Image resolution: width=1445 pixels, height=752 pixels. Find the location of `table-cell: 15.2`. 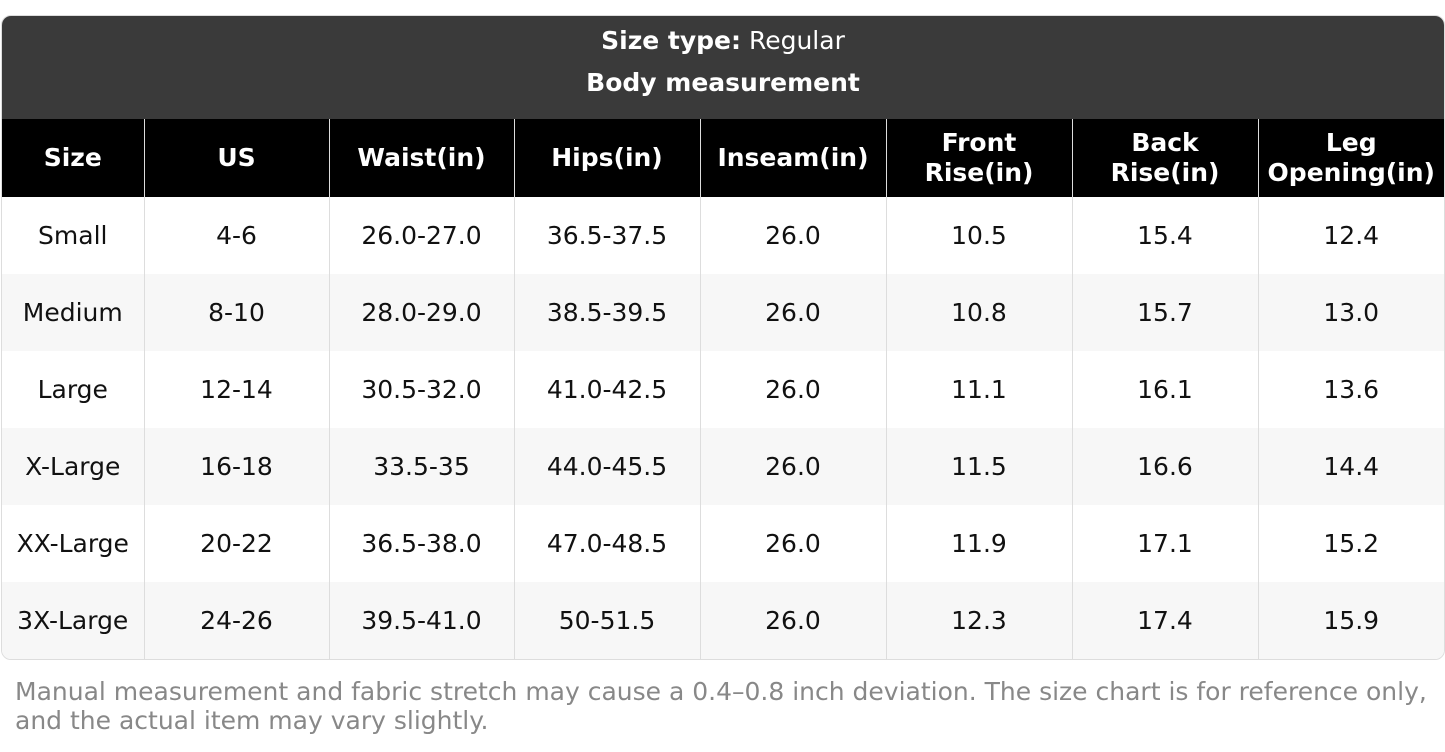

table-cell: 15.2 is located at coordinates (1350, 543).